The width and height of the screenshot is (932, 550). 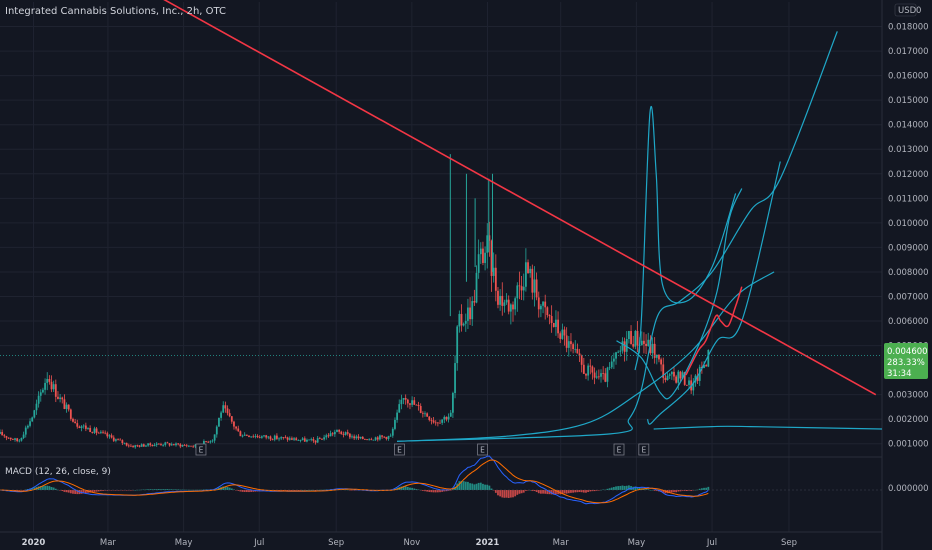 What do you see at coordinates (679, 294) in the screenshot?
I see `projection-curve` at bounding box center [679, 294].